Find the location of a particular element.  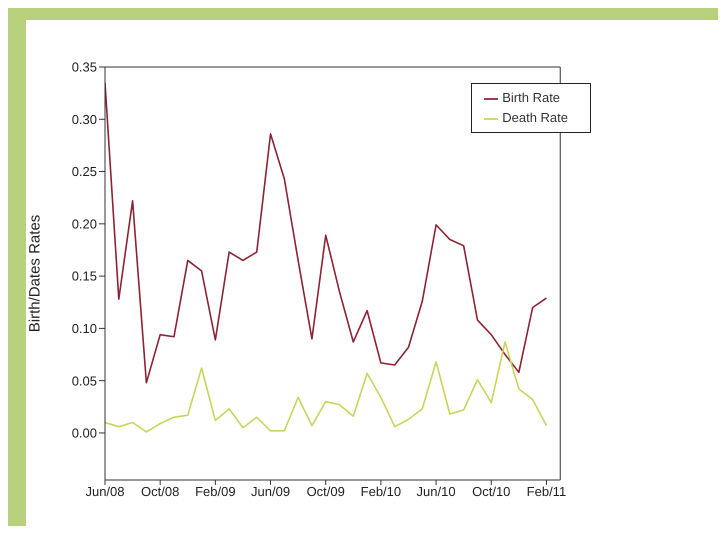

y-tick-label: 0.20 is located at coordinates (84, 224).